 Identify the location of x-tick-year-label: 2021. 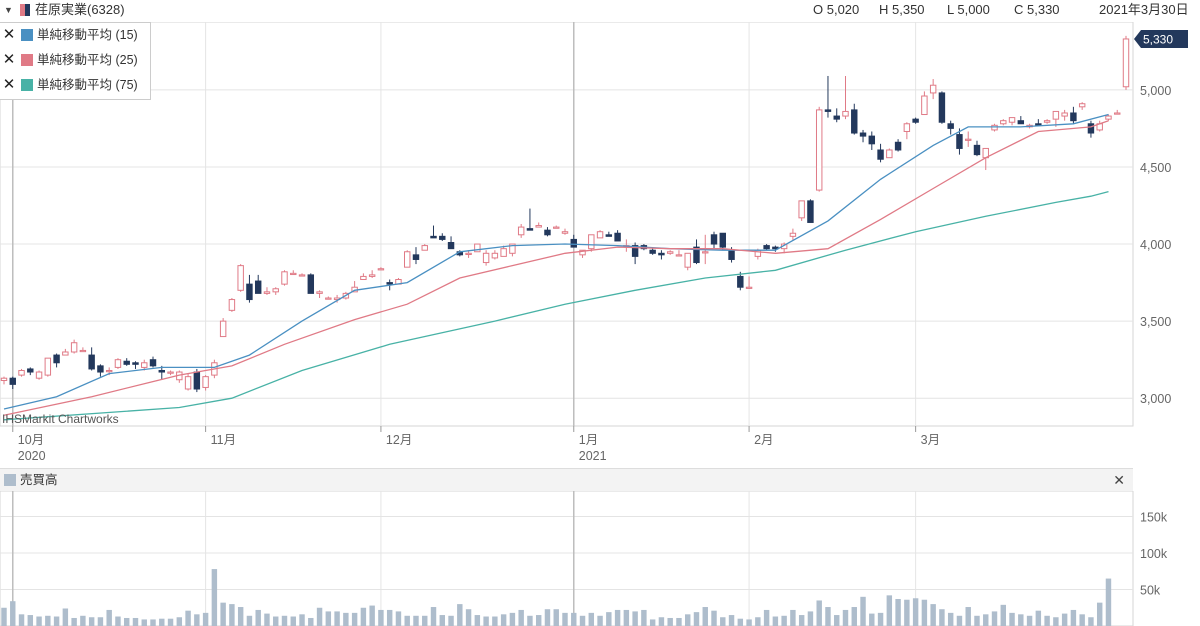
(593, 456).